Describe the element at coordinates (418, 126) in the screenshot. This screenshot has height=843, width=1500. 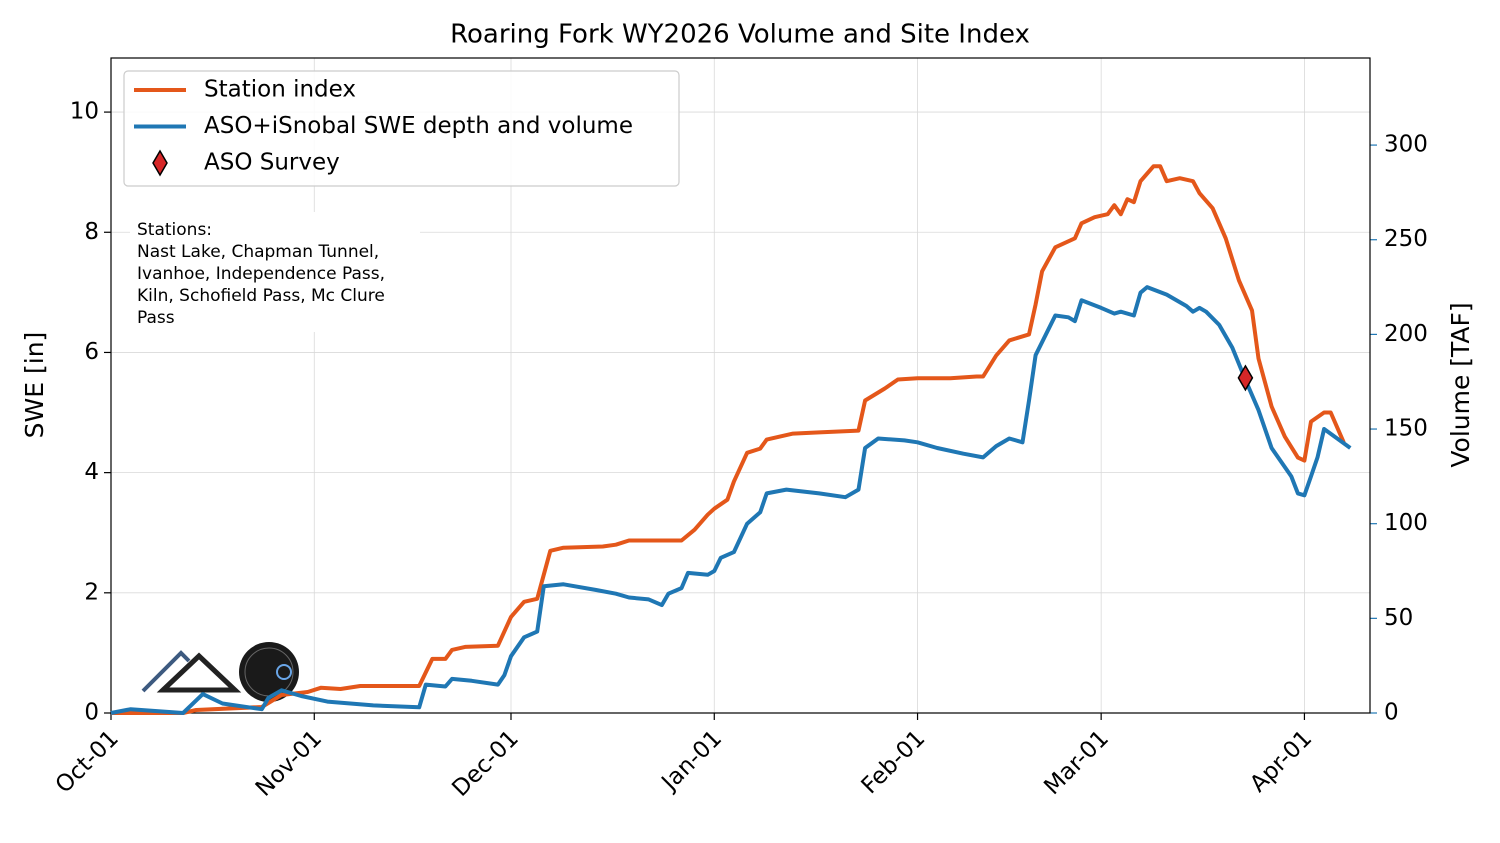
I see `legend-label: ASO+iSnobal SWE depth and volume` at that location.